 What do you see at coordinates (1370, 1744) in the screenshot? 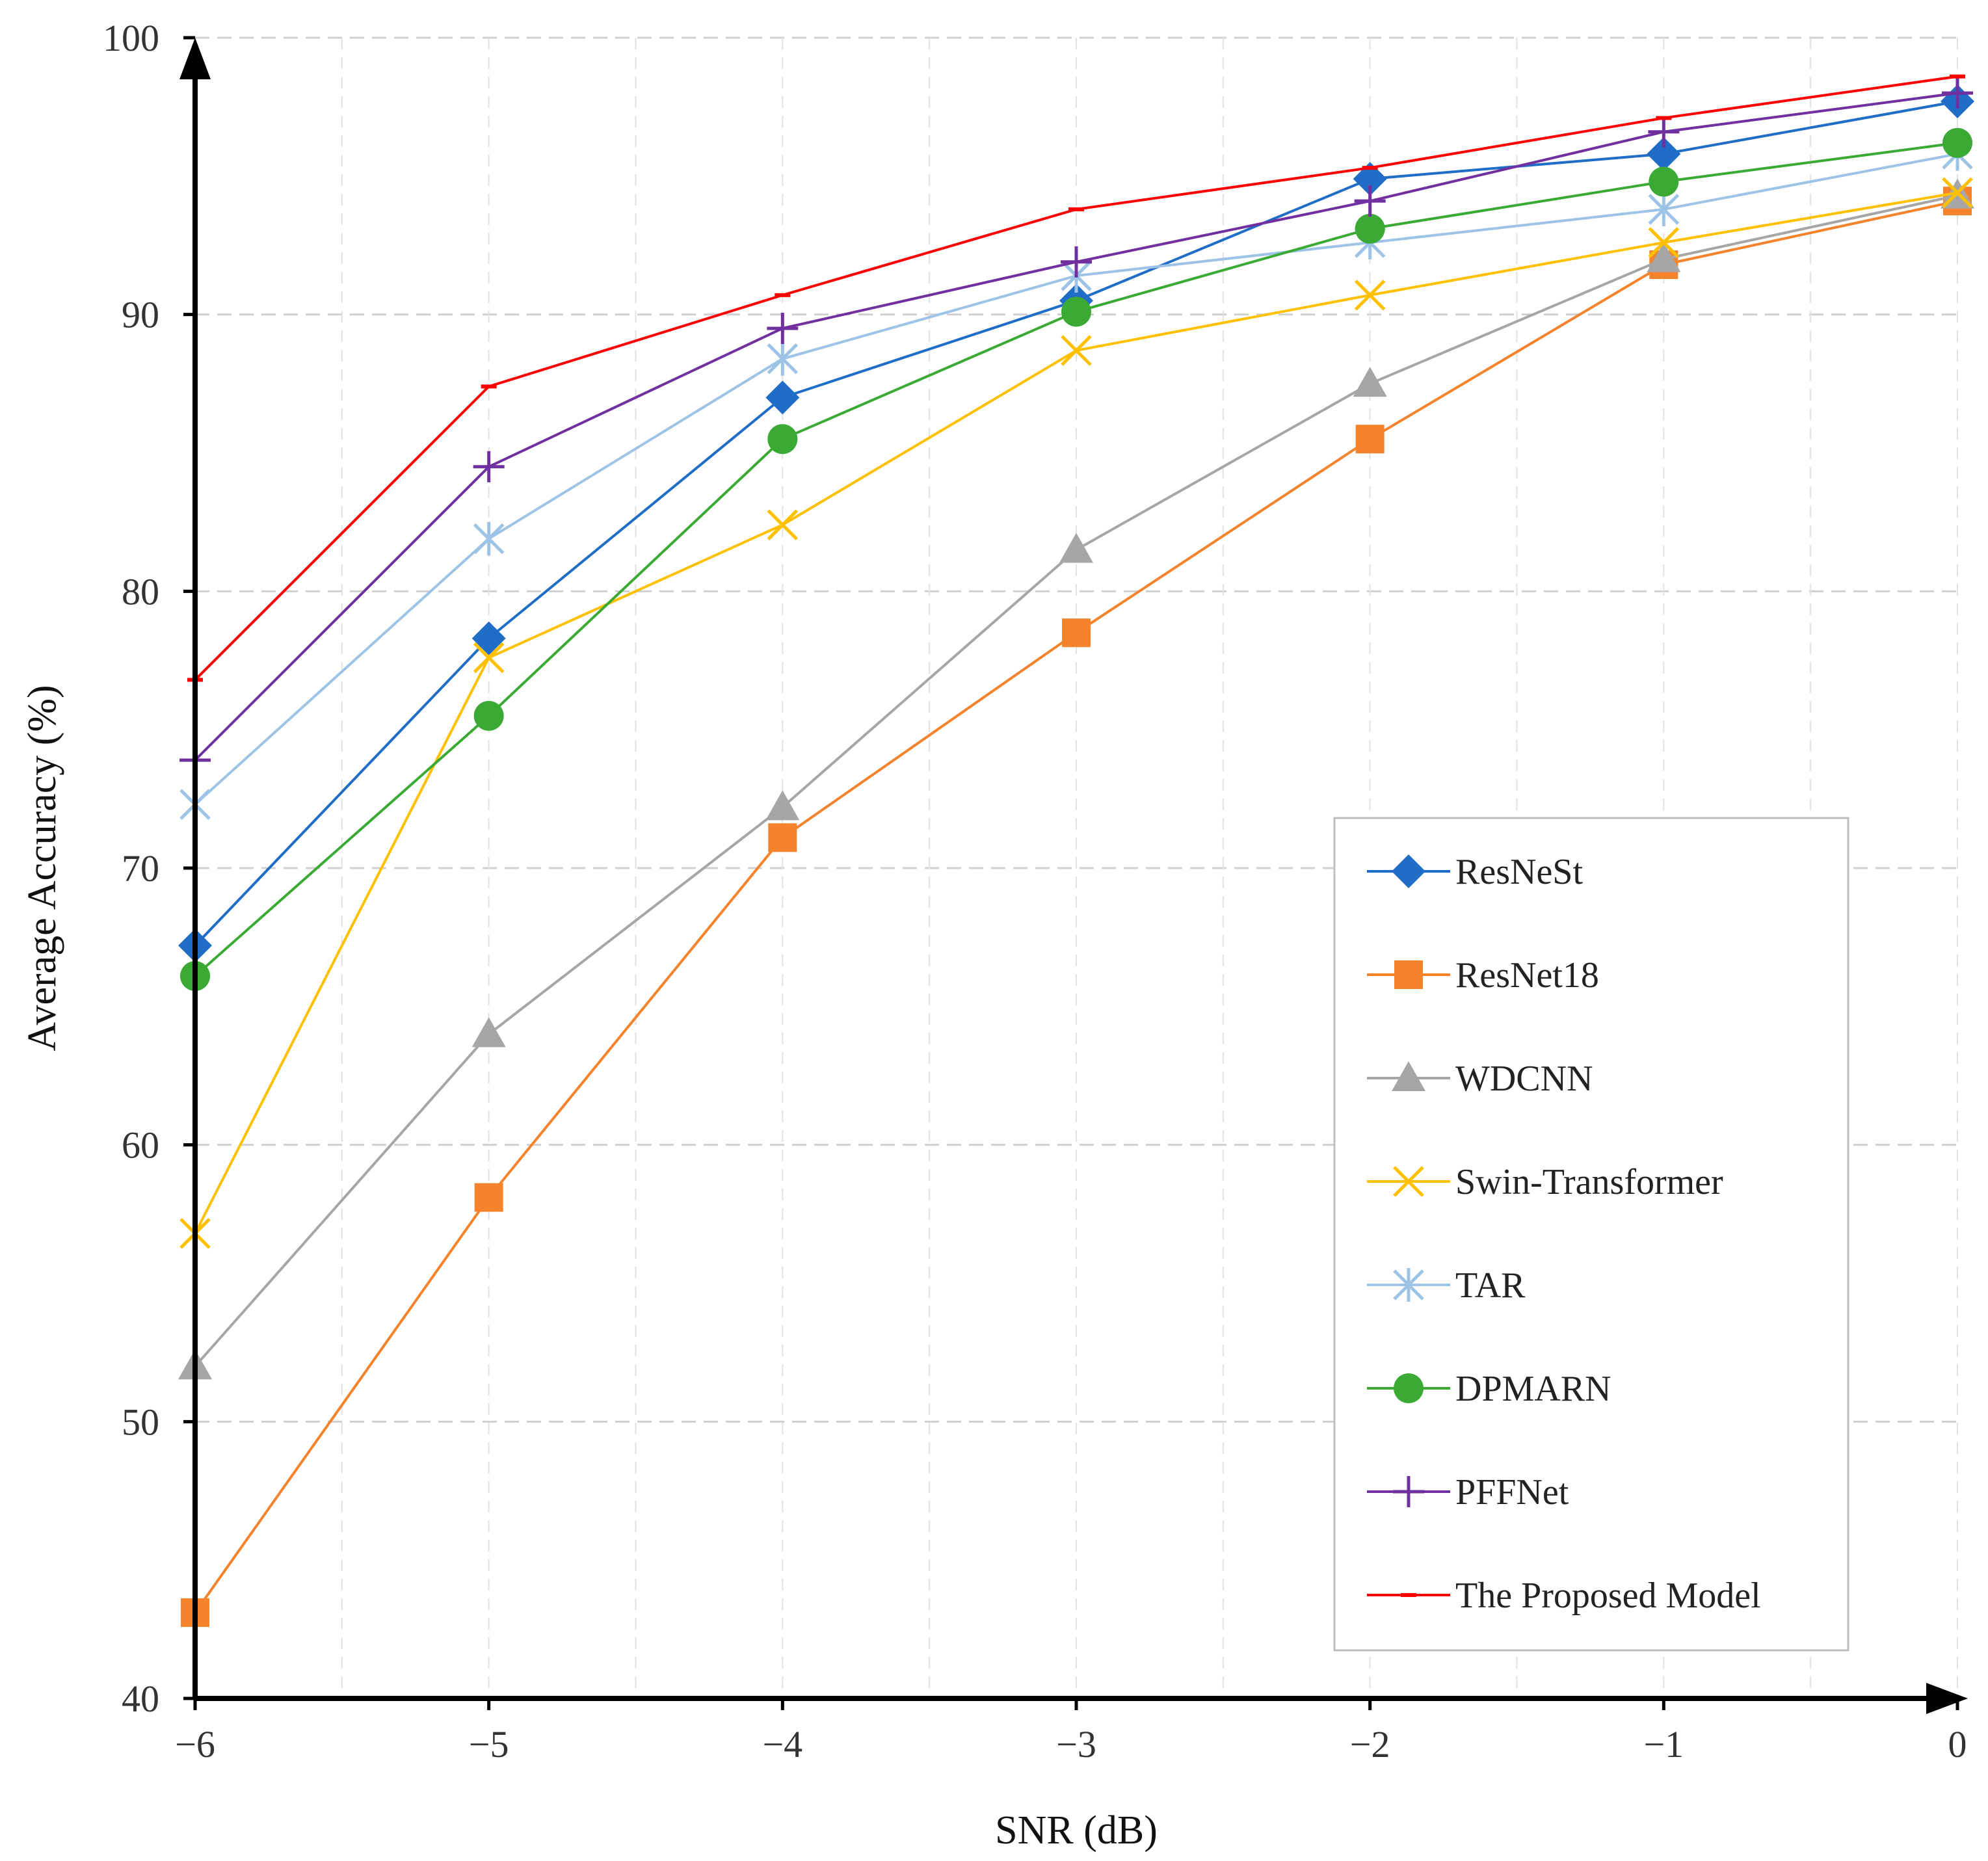
I see `x-tick-label: −2` at bounding box center [1370, 1744].